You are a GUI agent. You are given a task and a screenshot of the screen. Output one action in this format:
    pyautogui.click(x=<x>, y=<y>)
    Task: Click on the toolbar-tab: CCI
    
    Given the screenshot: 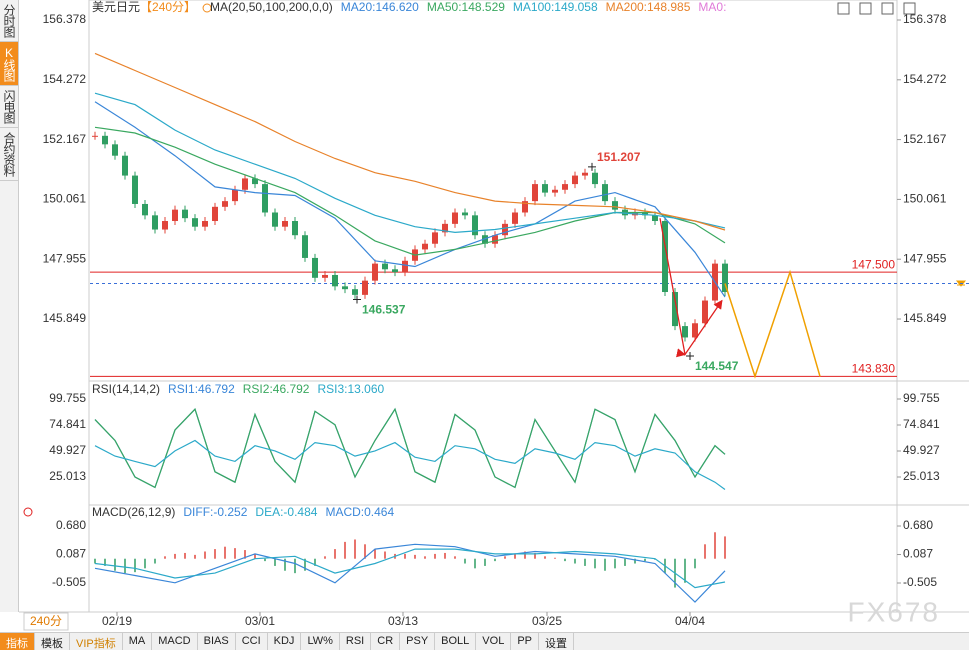 What is the action you would take?
    pyautogui.click(x=252, y=641)
    